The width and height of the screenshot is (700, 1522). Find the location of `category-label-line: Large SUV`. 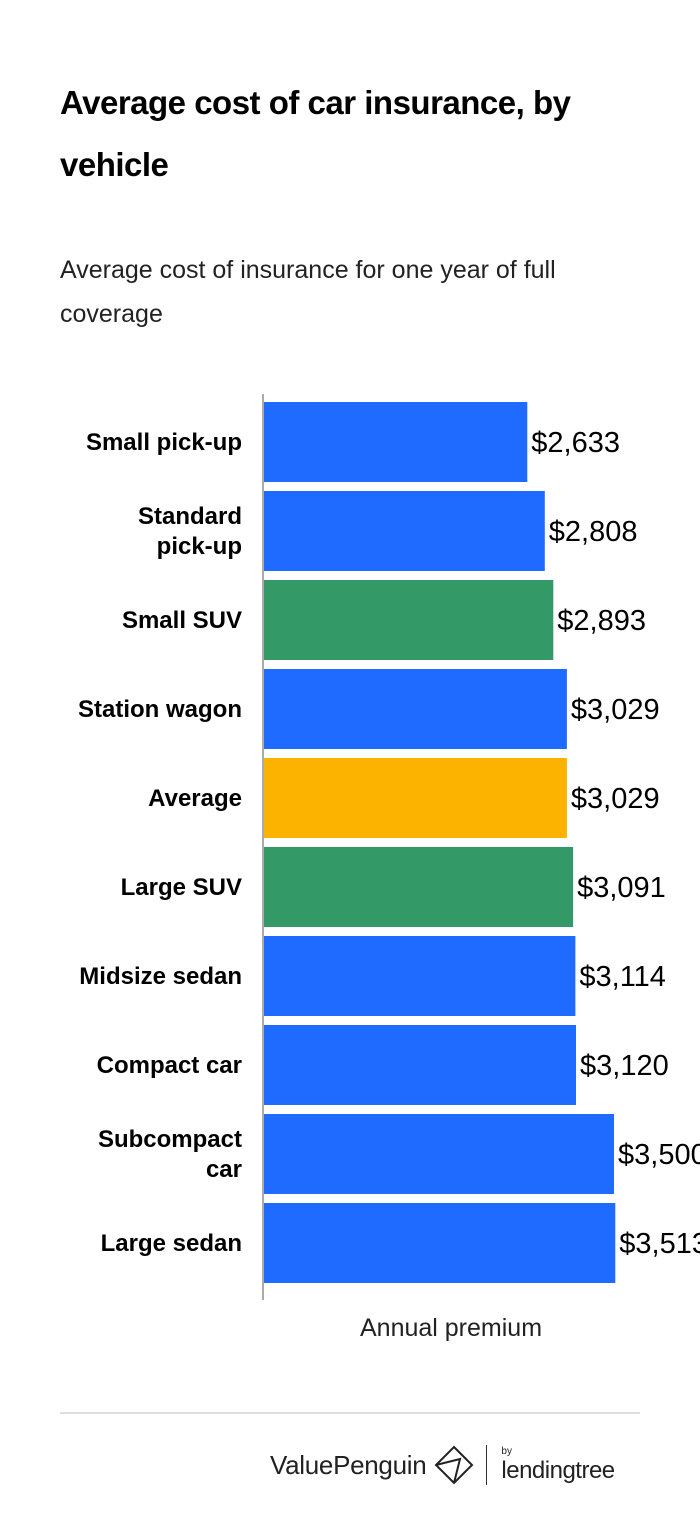

category-label-line: Large SUV is located at coordinates (181, 887).